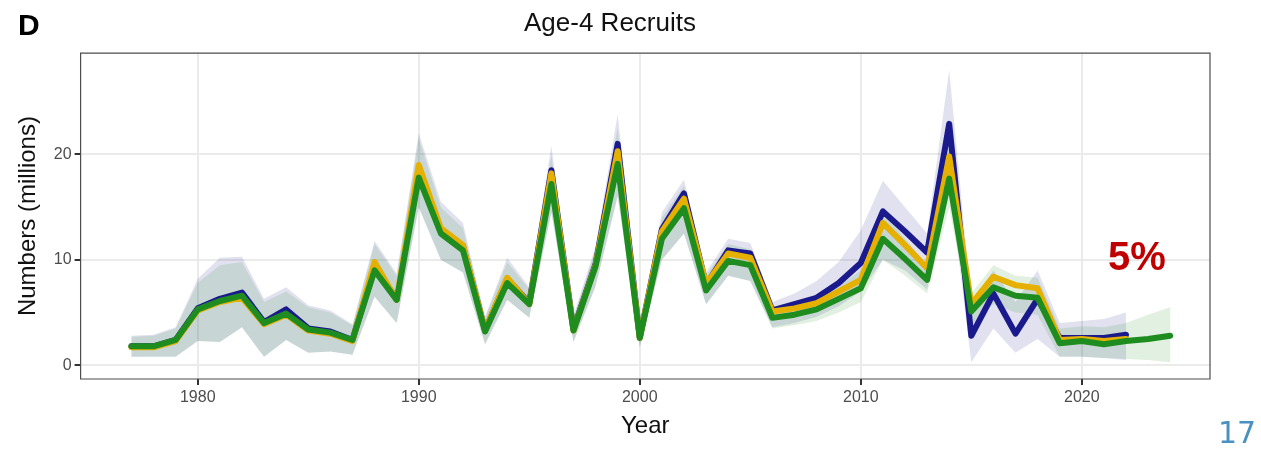 This screenshot has width=1261, height=451. I want to click on chart-title: Age-4 Recruits, so click(610, 21).